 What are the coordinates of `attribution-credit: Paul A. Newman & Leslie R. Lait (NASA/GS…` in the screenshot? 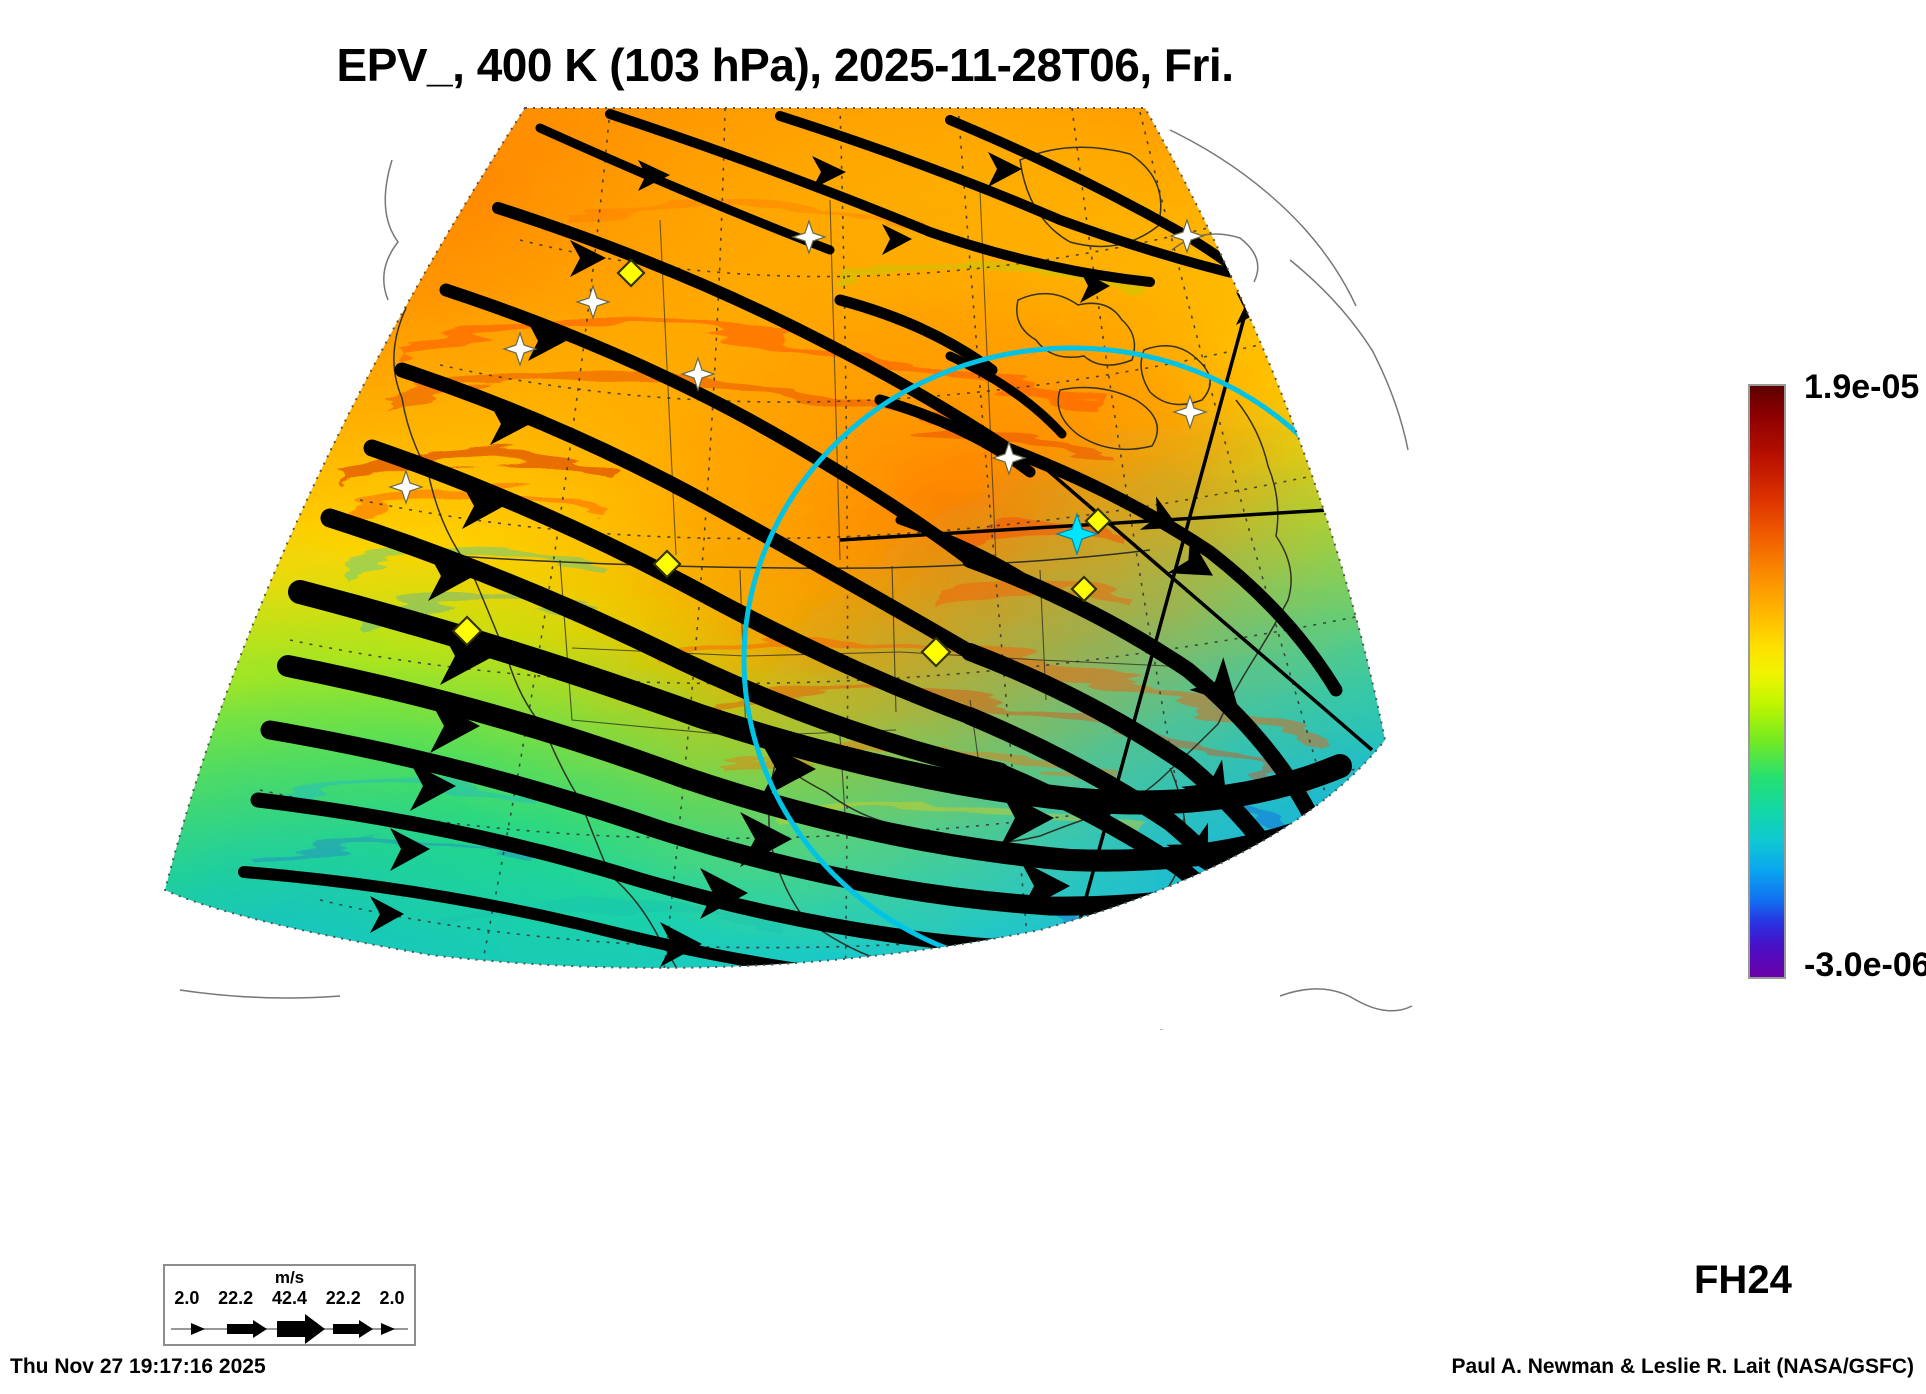 It's located at (1682, 1366).